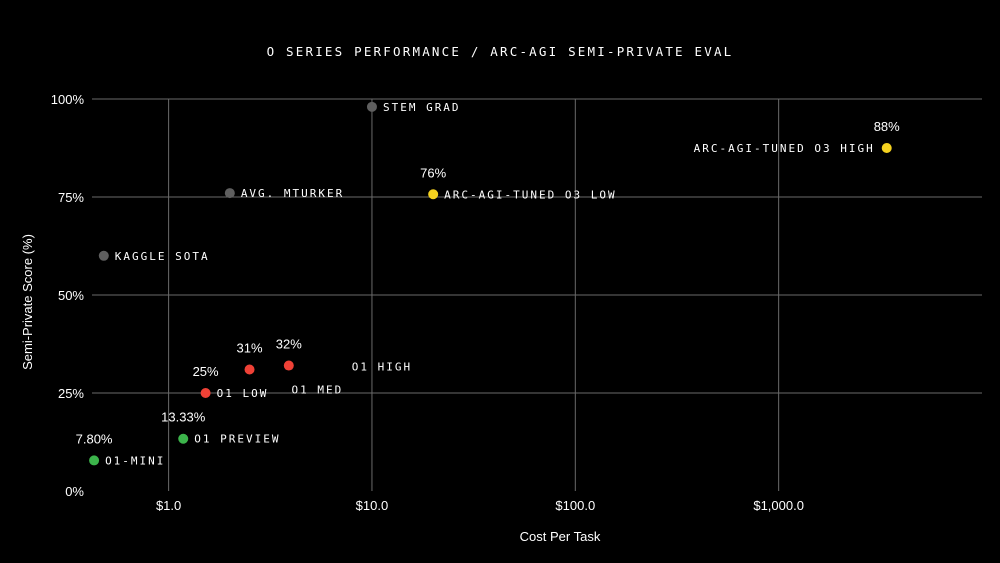  I want to click on point-label: STEM GRAD, so click(422, 107).